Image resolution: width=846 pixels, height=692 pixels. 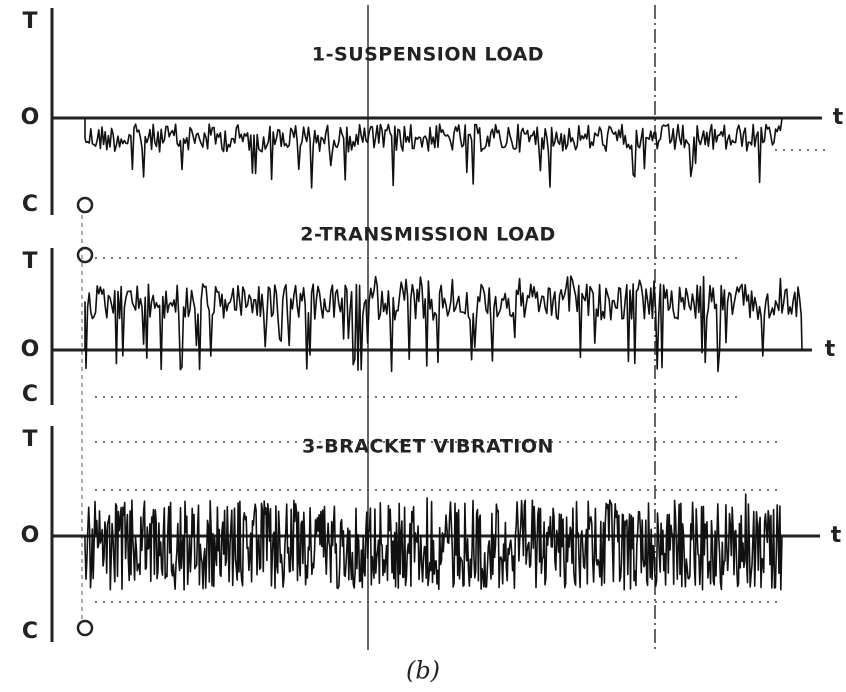 I want to click on panel-title: 1-SUSPENSION LOAD, so click(x=428, y=55).